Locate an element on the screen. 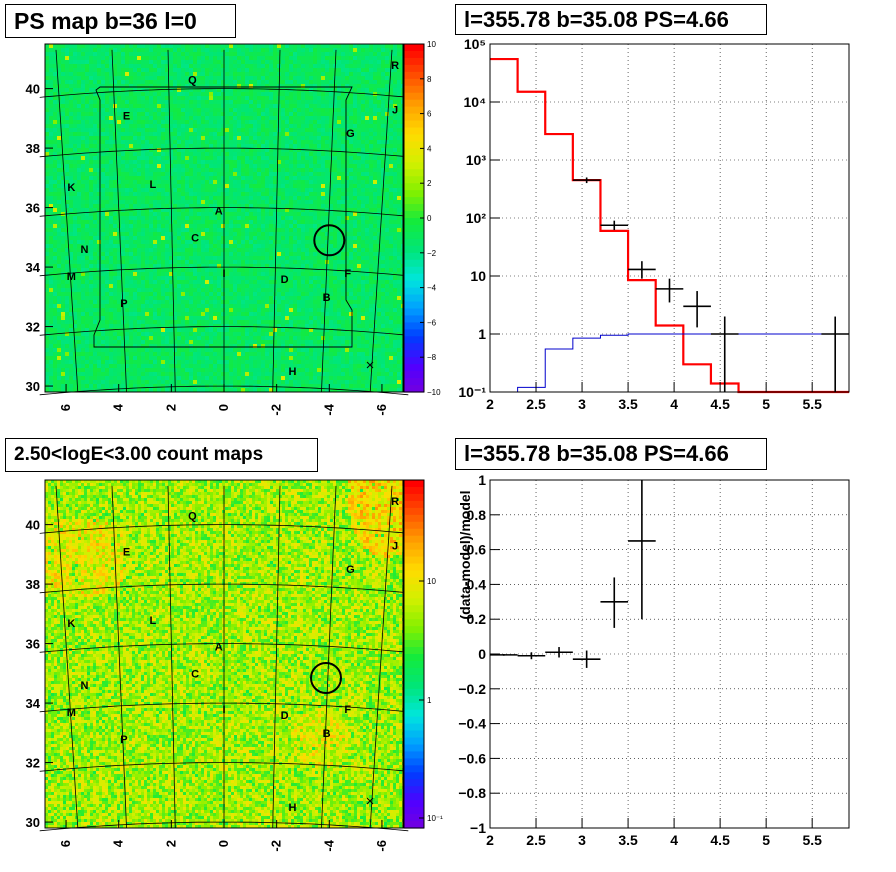  colorbar-tick-label: 8 is located at coordinates (429, 79).